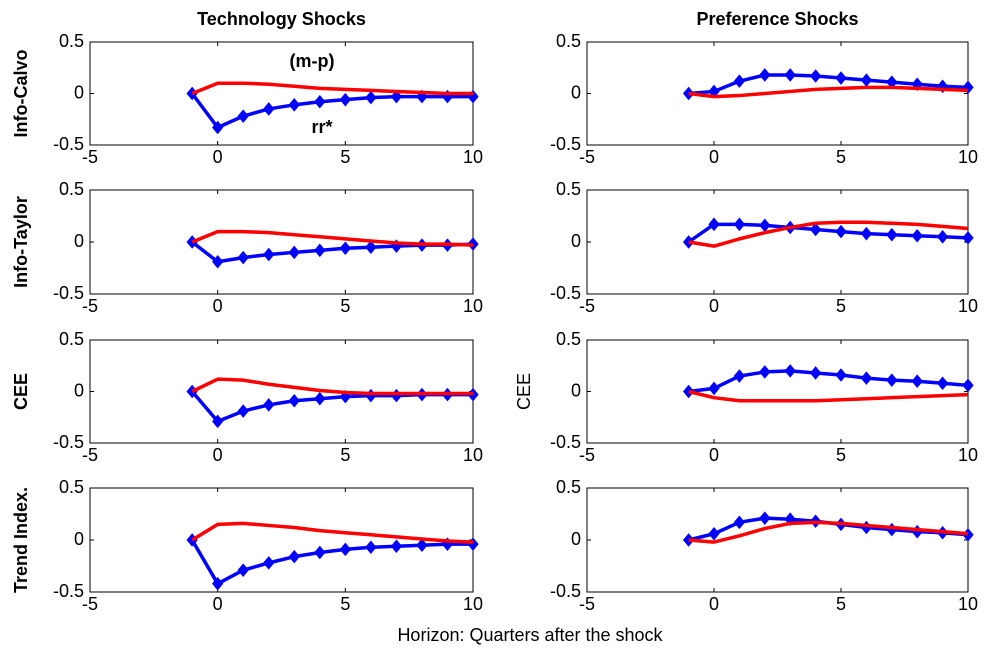 The width and height of the screenshot is (992, 649). Describe the element at coordinates (777, 19) in the screenshot. I see `subplot-title: Preference Shocks` at that location.